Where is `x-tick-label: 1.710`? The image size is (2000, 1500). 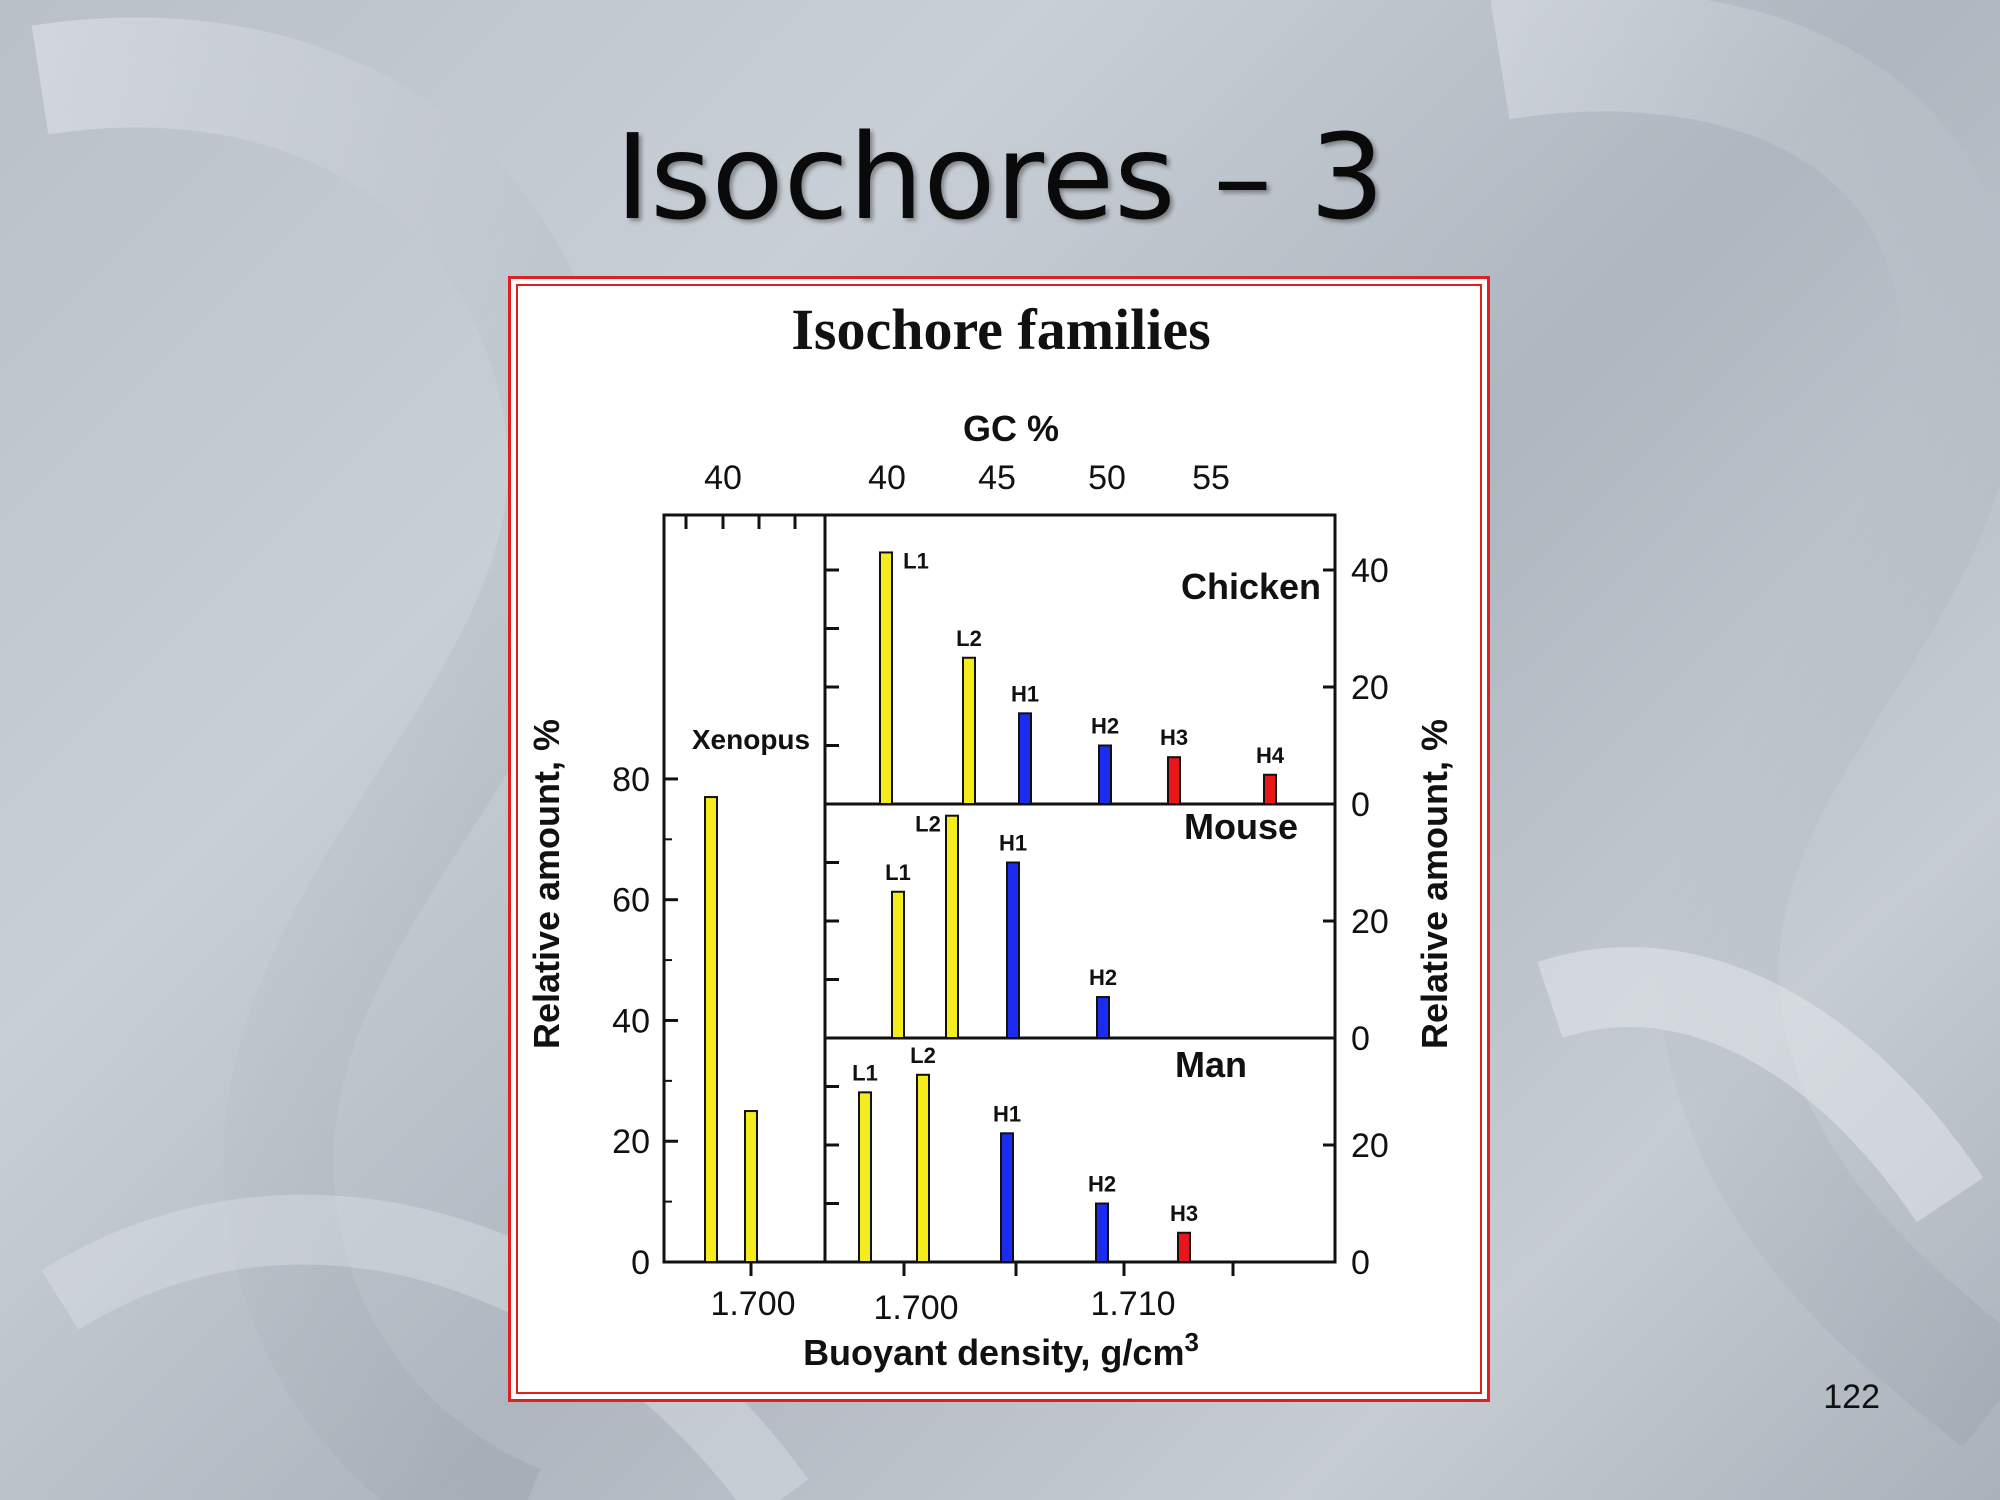
x-tick-label: 1.710 is located at coordinates (1132, 1304).